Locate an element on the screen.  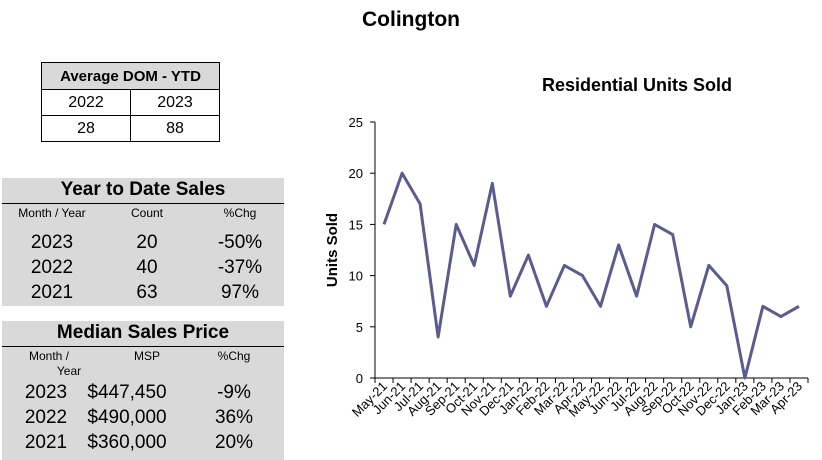
ytd-row-count: 63 is located at coordinates (147, 292).